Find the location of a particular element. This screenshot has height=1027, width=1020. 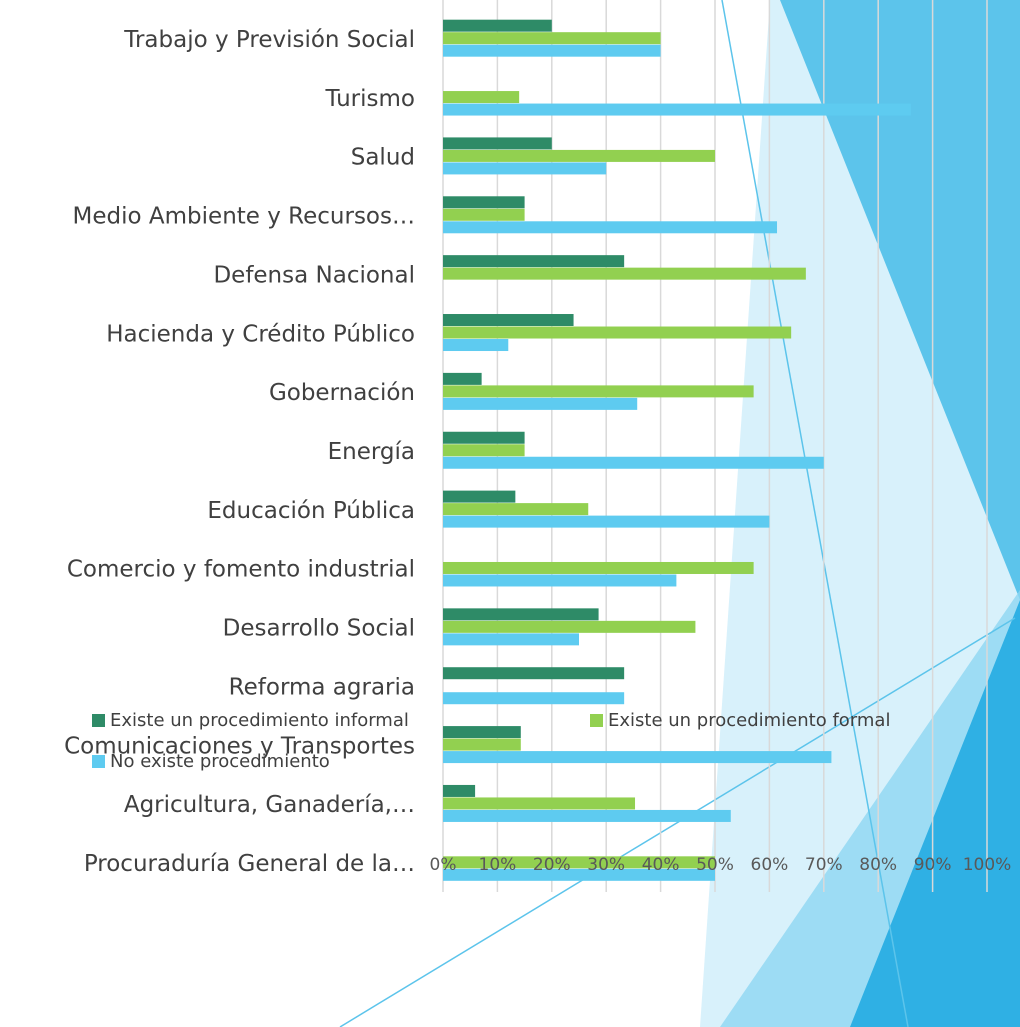

x-tick-label: 40% is located at coordinates (661, 865).